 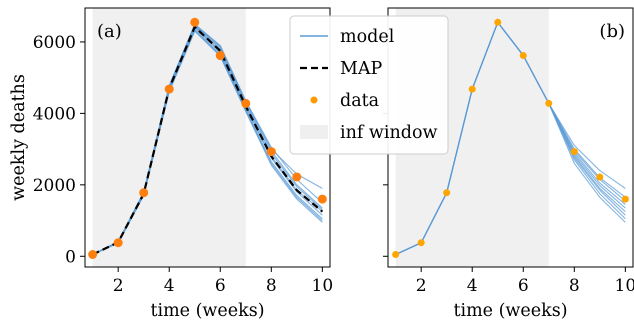 I want to click on legend-data-swatch, so click(x=314, y=100).